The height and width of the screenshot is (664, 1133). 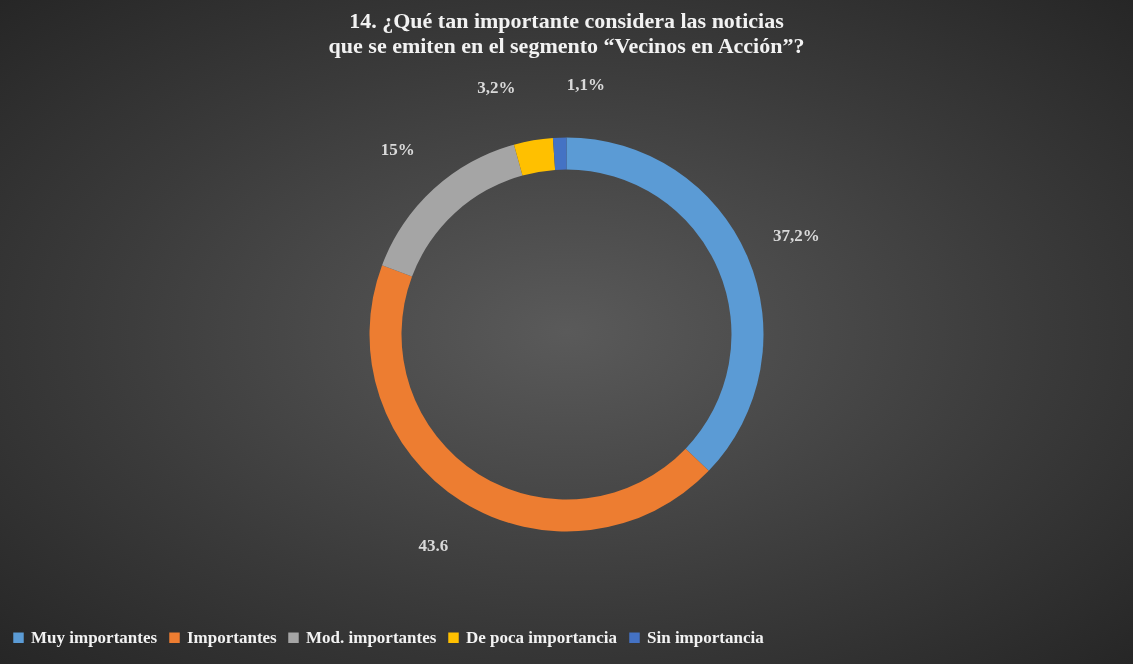 I want to click on legend-label: Mod. importantes, so click(x=371, y=637).